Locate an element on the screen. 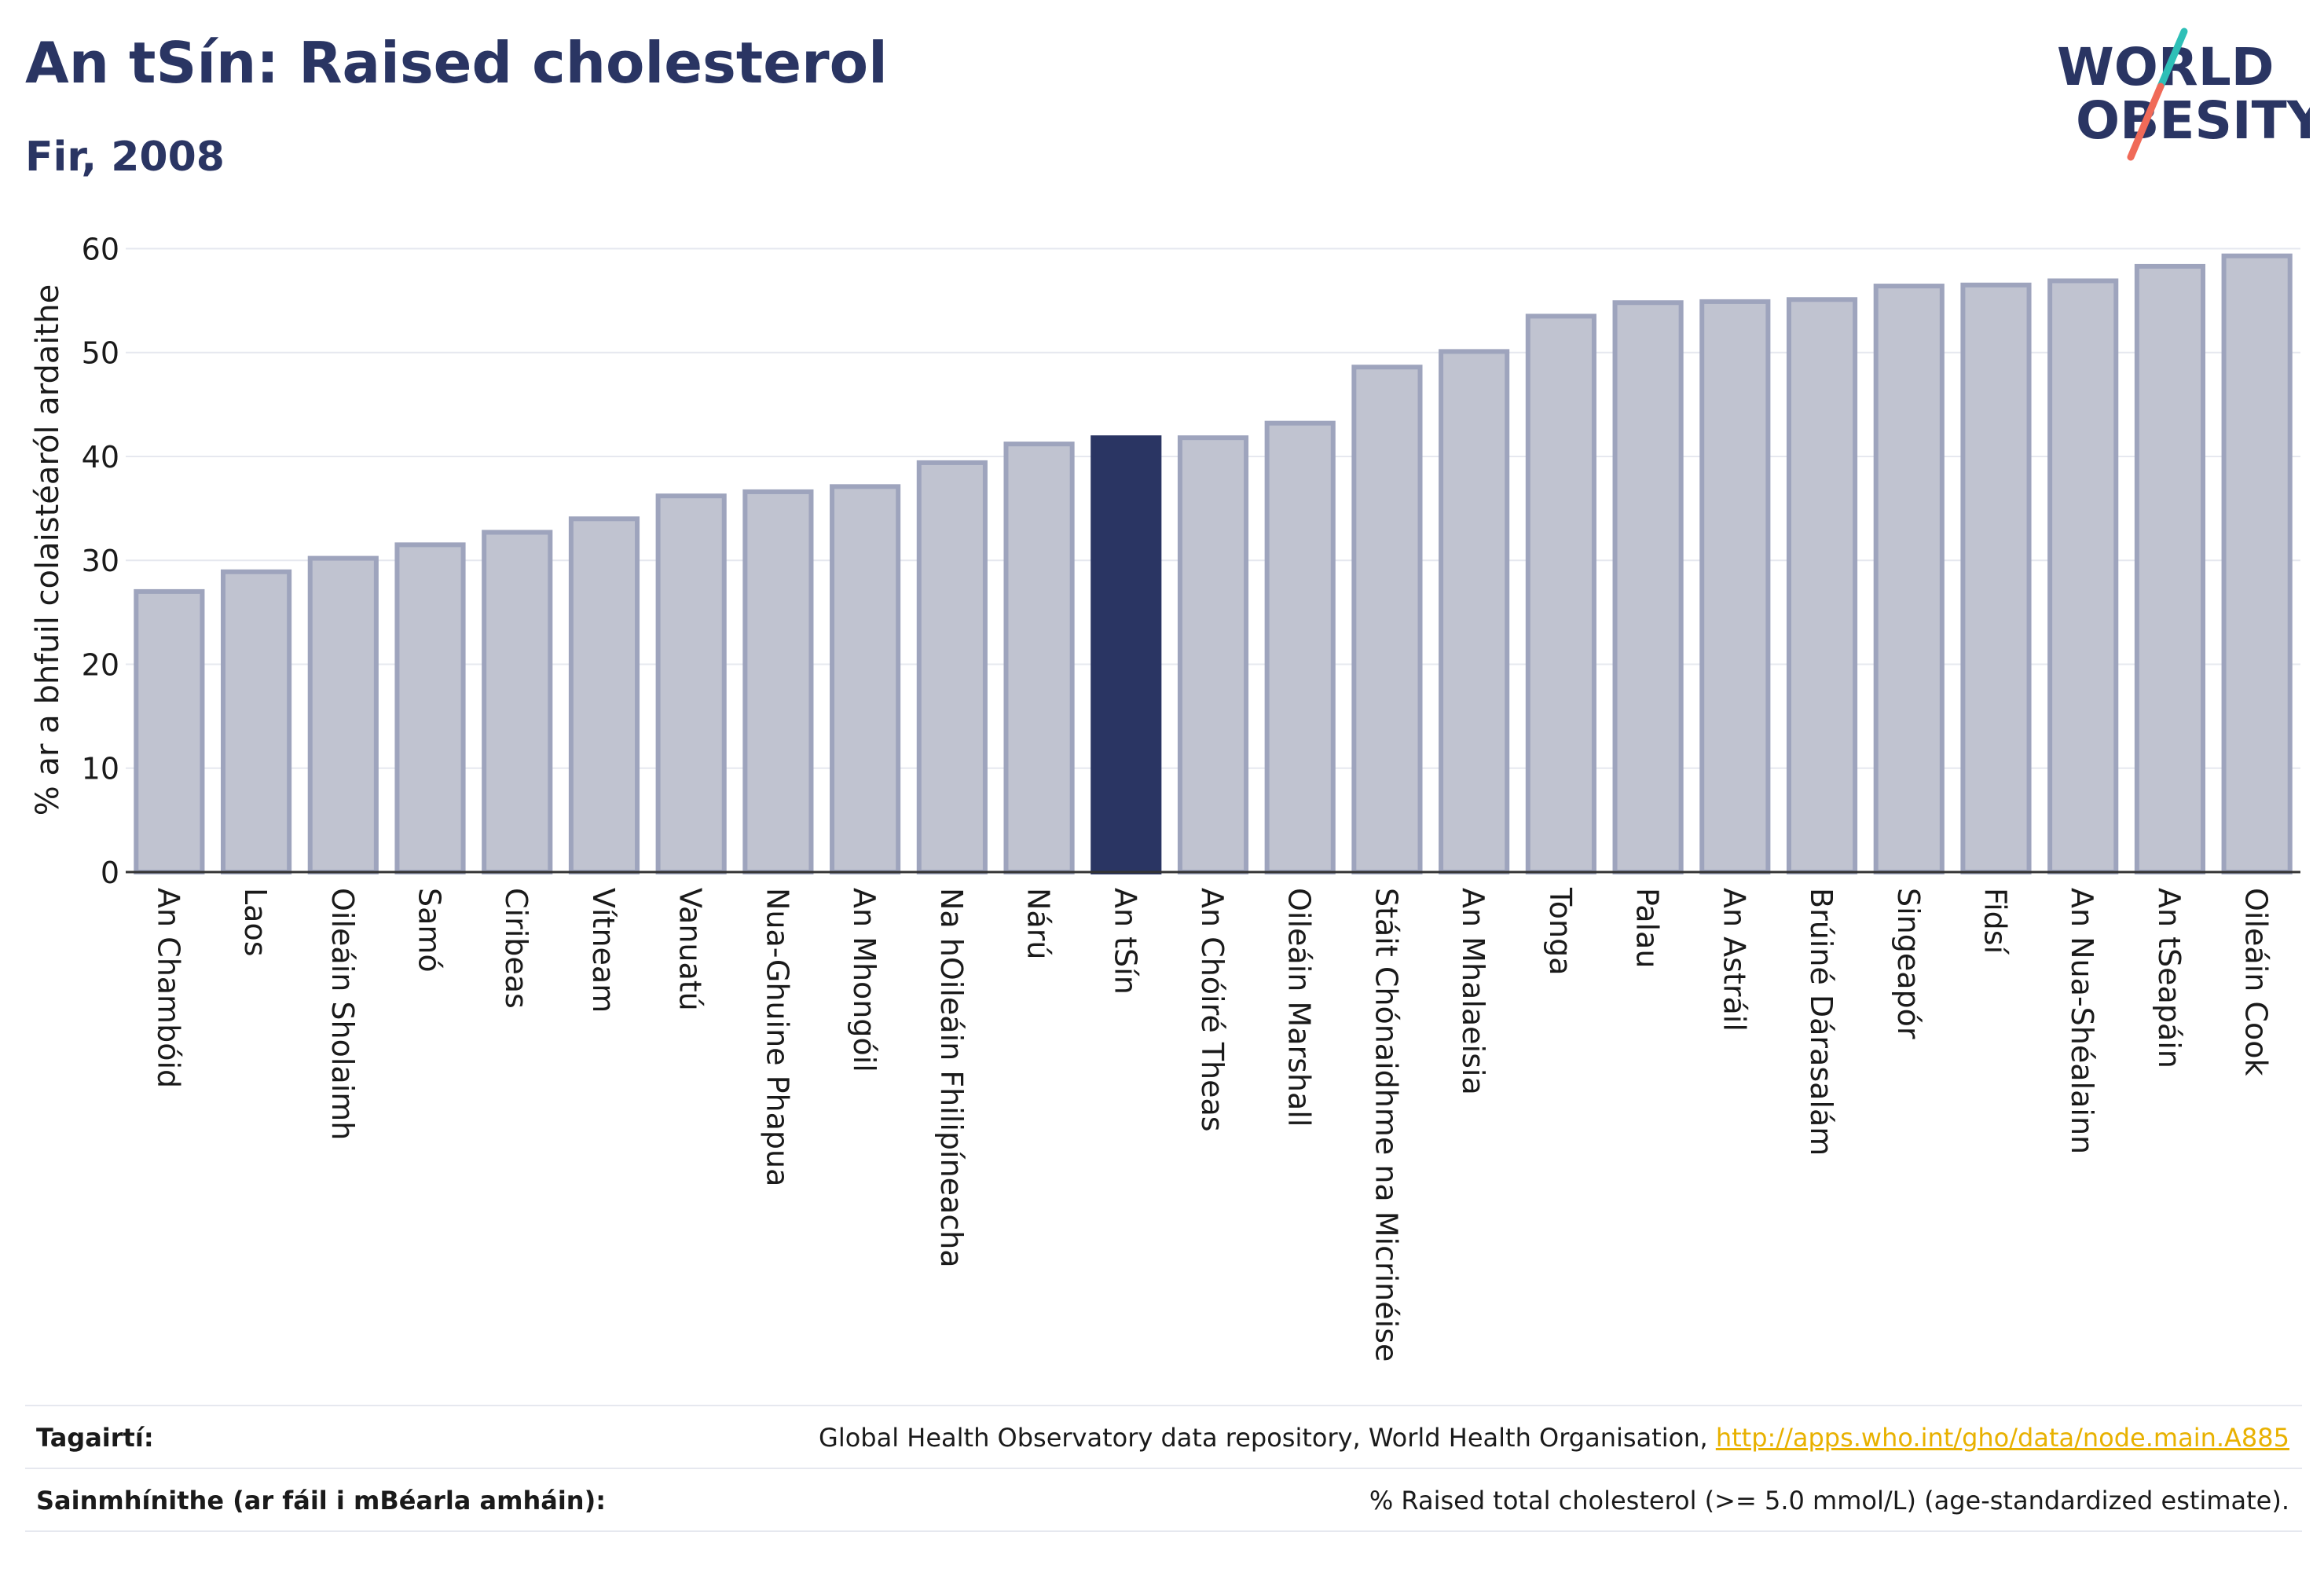  x-tick-label: An Chóiré Theas is located at coordinates (1212, 1010).